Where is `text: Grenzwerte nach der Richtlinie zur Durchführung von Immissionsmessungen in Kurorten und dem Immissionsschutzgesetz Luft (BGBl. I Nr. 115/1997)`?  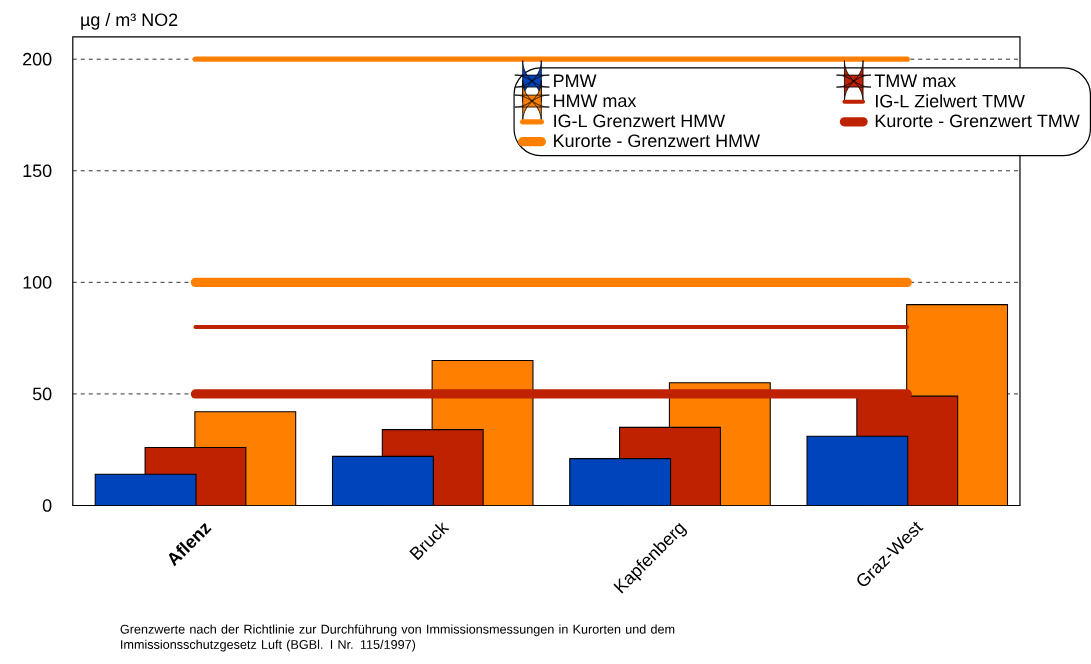 text: Grenzwerte nach der Richtlinie zur Durchführung von Immissionsmessungen in Kurorten und dem Immissionsschutzgesetz Luft (BGBl. I Nr. 115/1997) is located at coordinates (397, 638).